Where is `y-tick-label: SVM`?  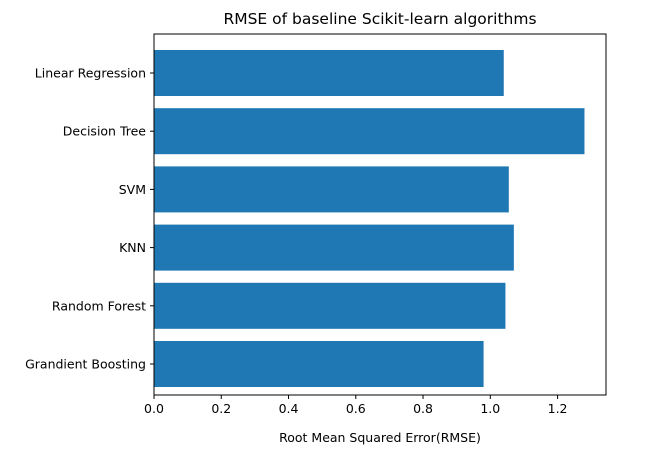
y-tick-label: SVM is located at coordinates (132, 189).